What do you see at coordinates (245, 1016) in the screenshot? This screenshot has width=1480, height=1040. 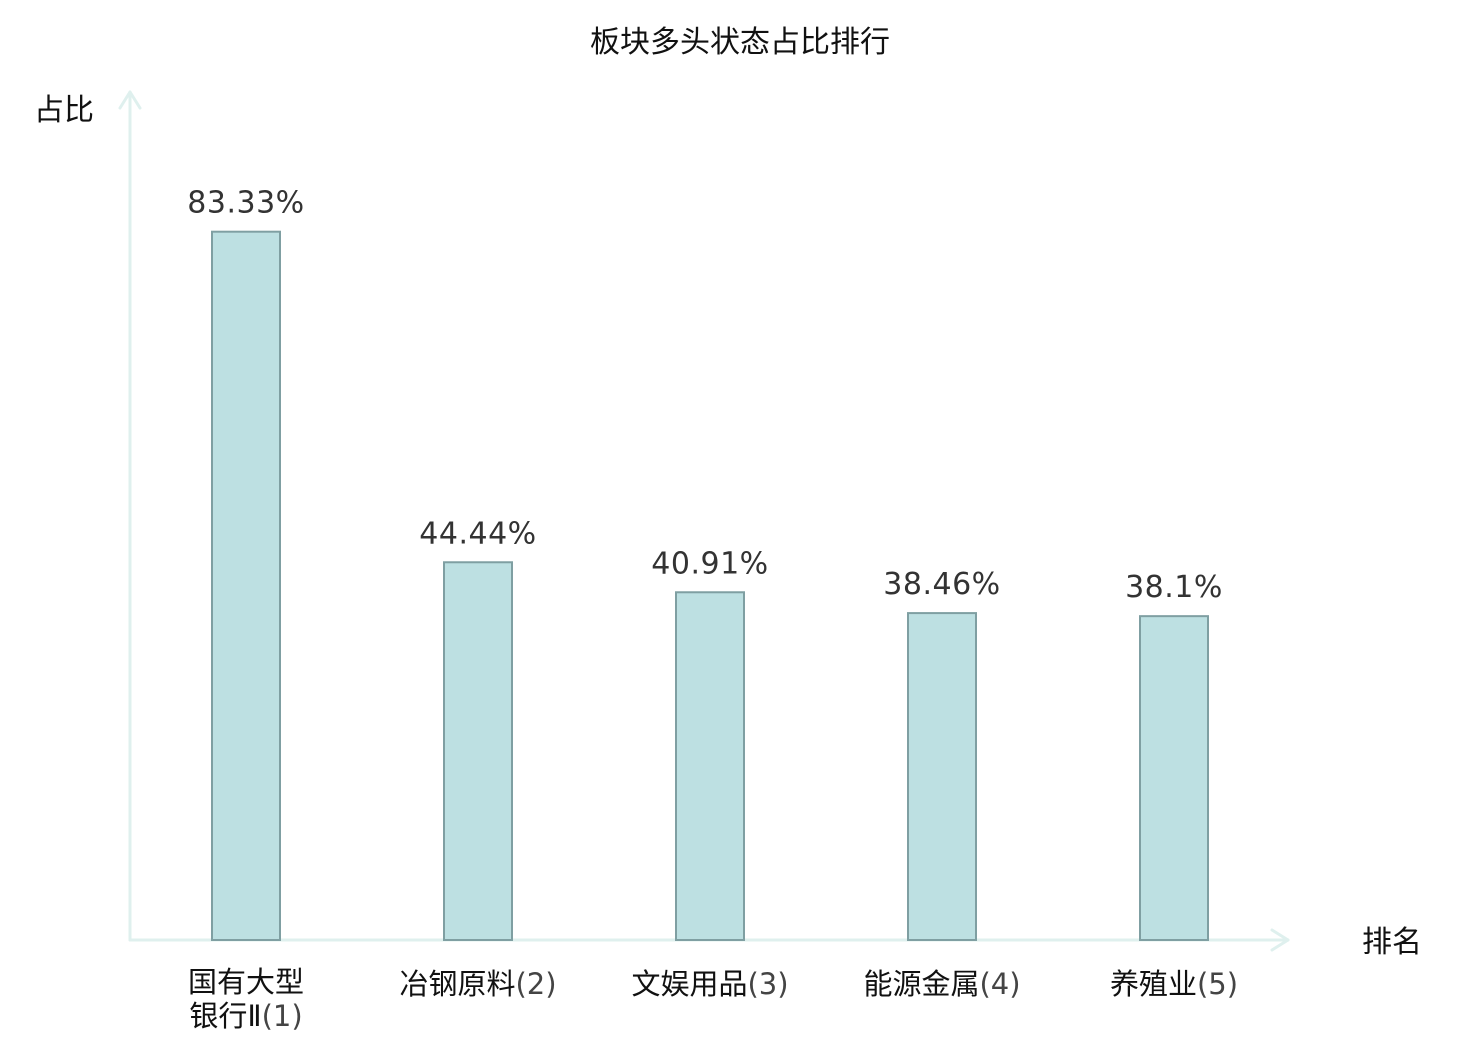 I see `x-tick-label-line2: 银行Ⅱ(1)` at bounding box center [245, 1016].